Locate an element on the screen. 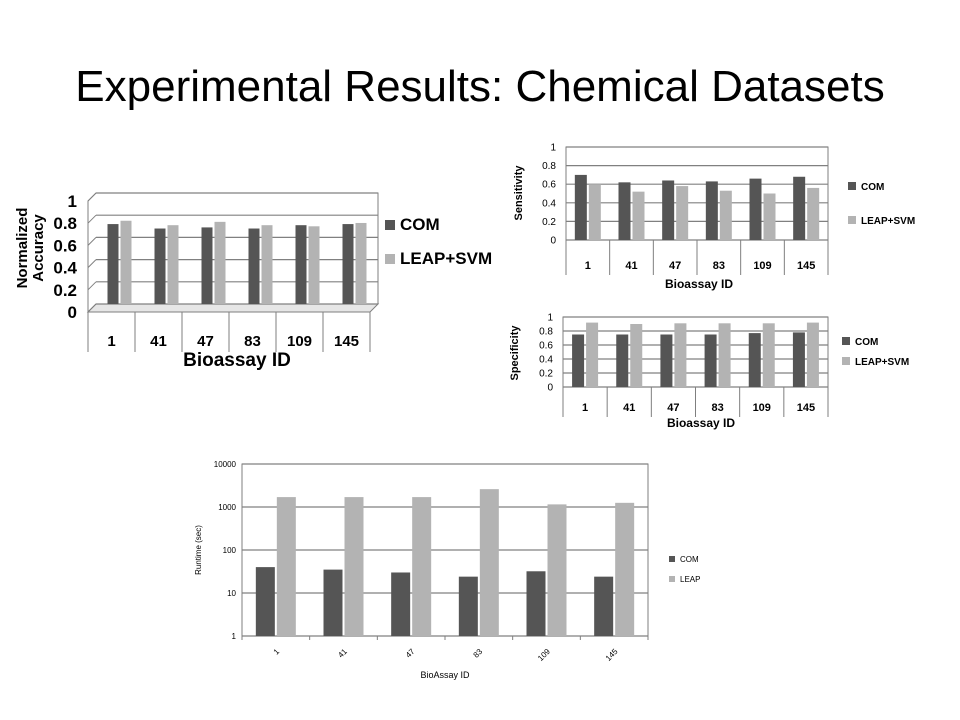 Image resolution: width=960 pixels, height=720 pixels. x-category-label: 41 is located at coordinates (629, 408).